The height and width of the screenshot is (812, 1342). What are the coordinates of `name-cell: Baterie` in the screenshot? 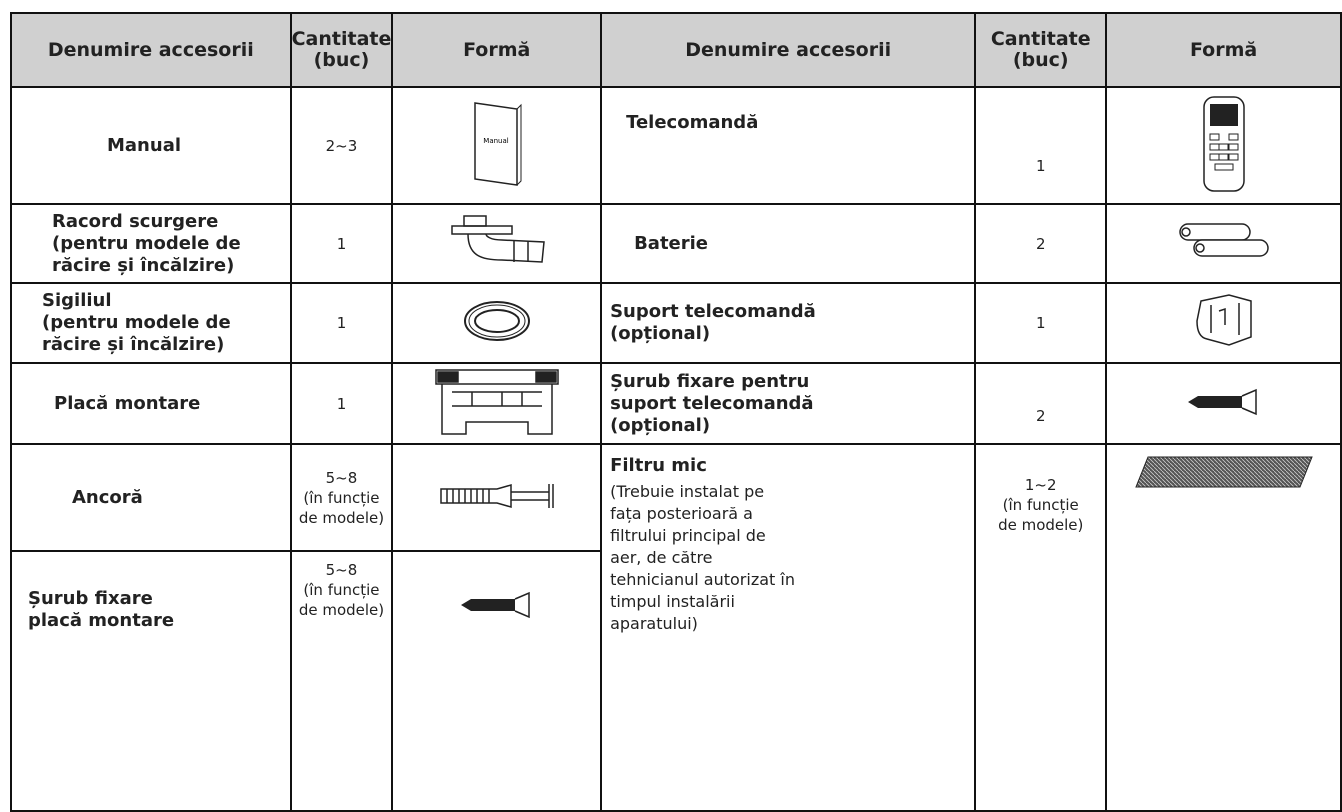 It's located at (788, 243).